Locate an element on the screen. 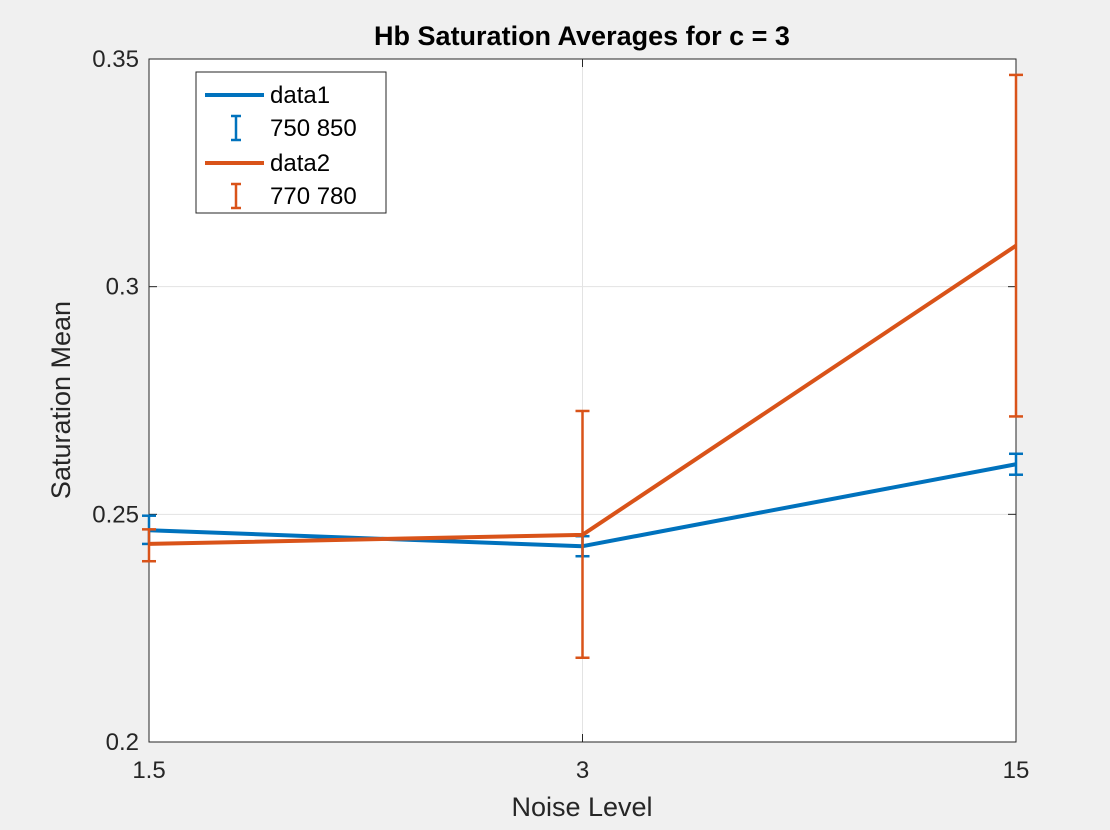 This screenshot has width=1110, height=830. y-tick-label: 0.3 is located at coordinates (122, 287).